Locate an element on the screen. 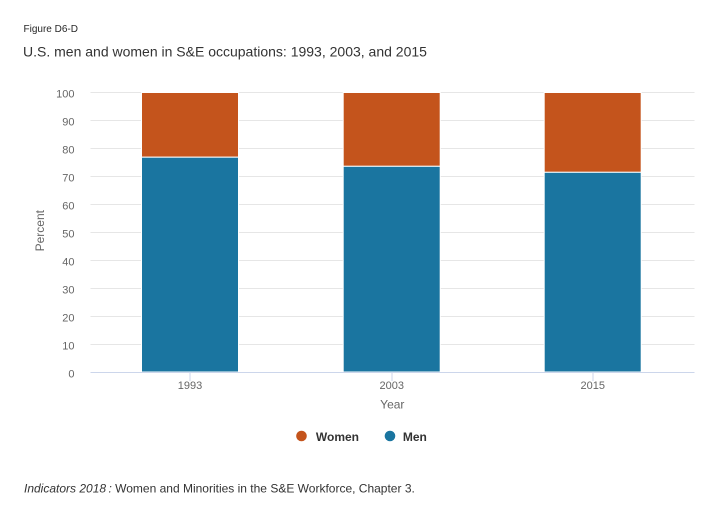  svg-text: 0 is located at coordinates (71, 375).